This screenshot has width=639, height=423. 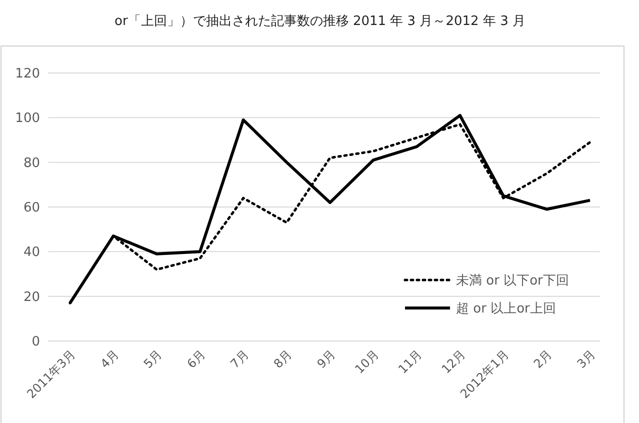 What do you see at coordinates (512, 281) in the screenshot?
I see `legend-label: 未満 or 以下or下回` at bounding box center [512, 281].